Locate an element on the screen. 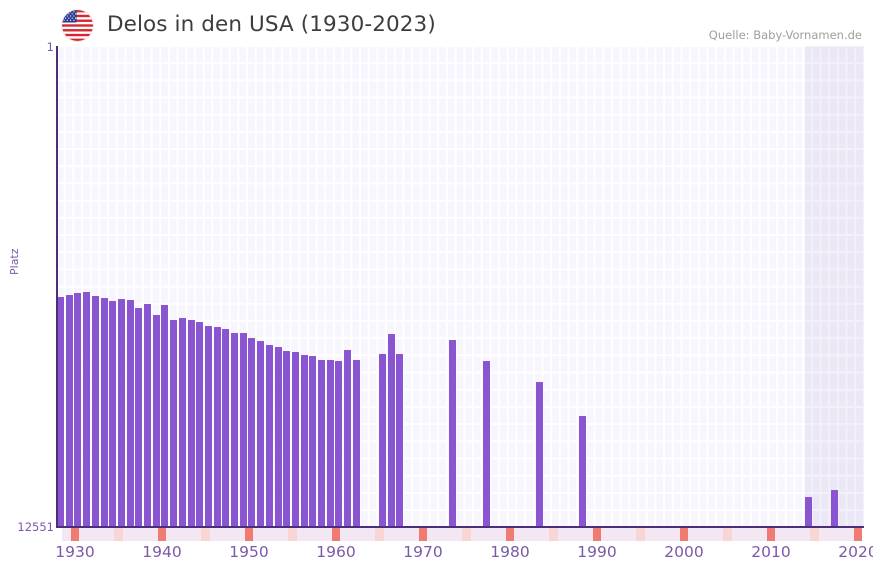  bar-1941 is located at coordinates (165, 416).